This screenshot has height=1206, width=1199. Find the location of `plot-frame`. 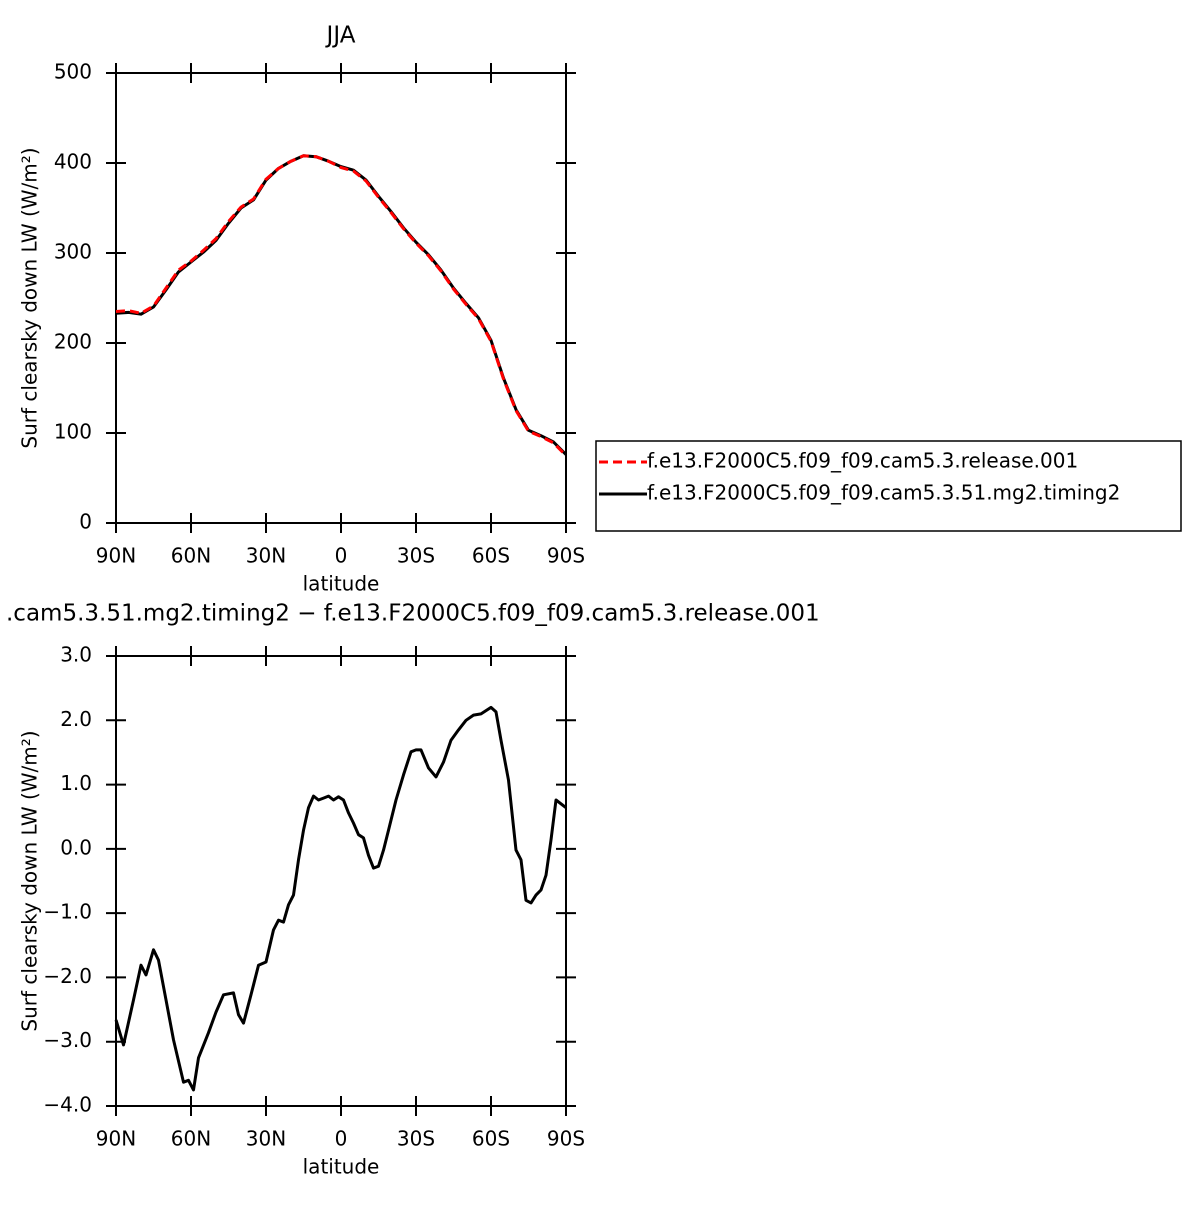

plot-frame is located at coordinates (341, 298).